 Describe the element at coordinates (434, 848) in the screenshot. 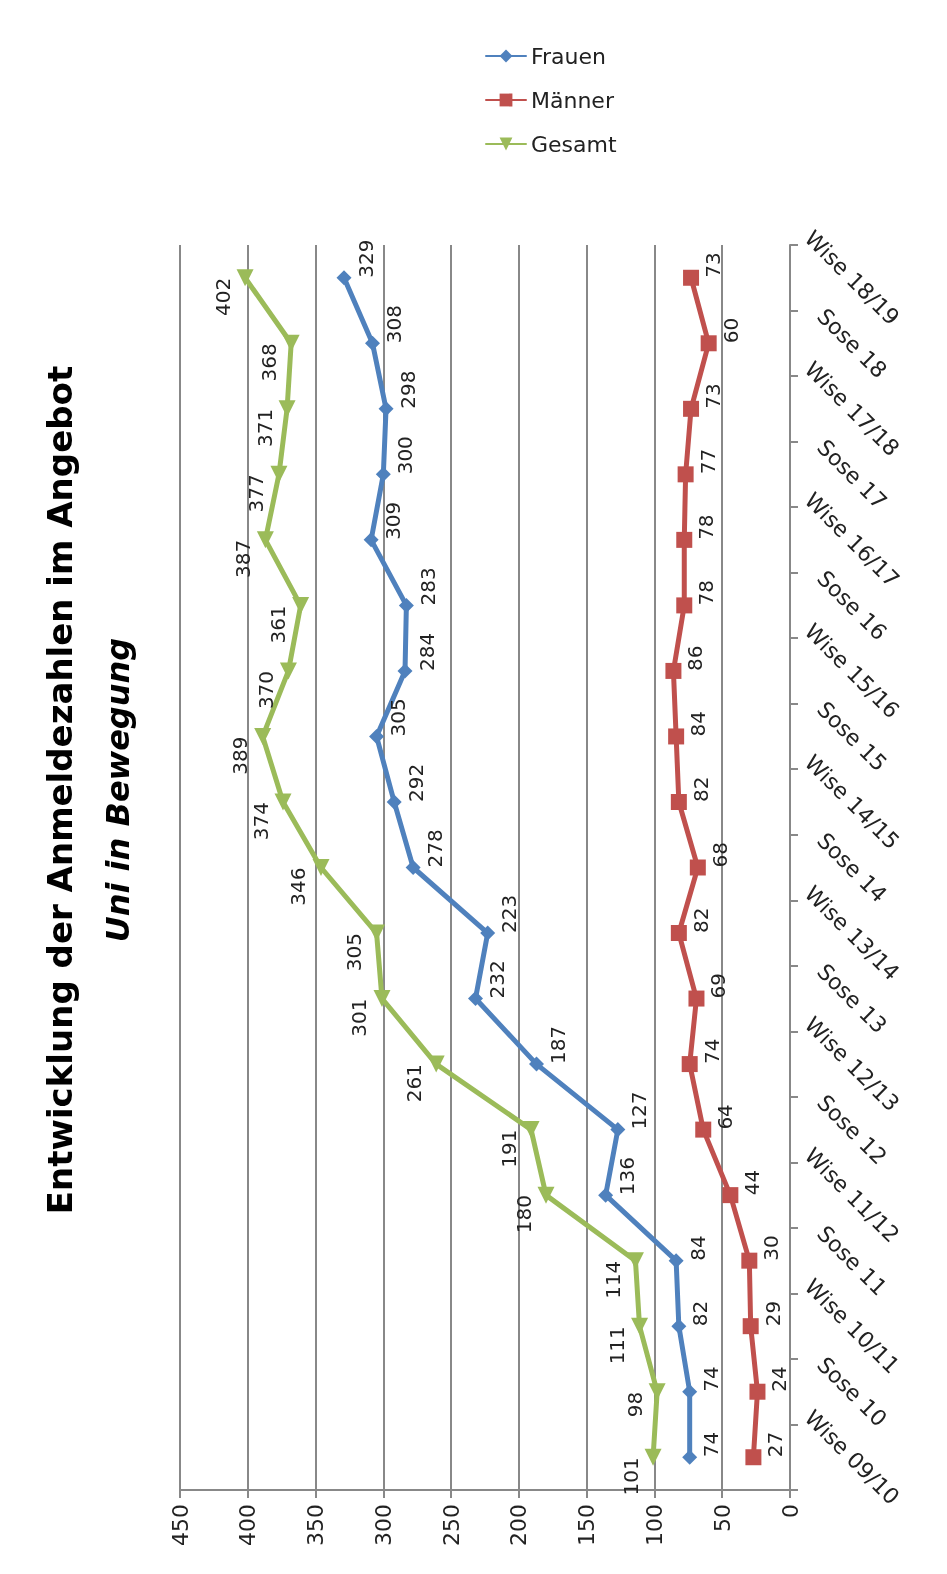

I see `data-label: 278` at that location.